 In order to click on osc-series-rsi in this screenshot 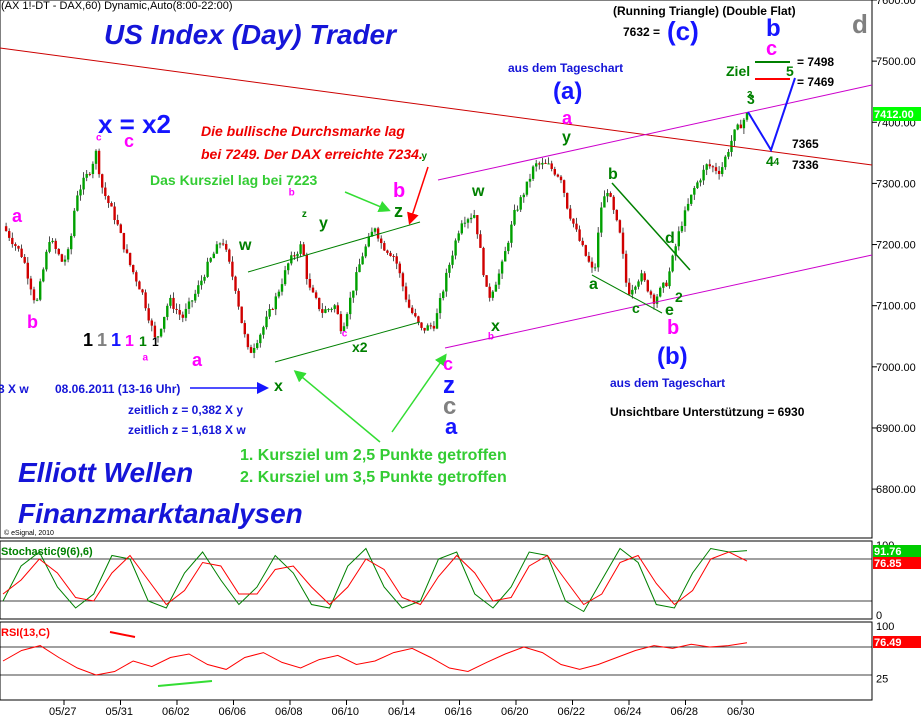, I will do `click(375, 659)`.